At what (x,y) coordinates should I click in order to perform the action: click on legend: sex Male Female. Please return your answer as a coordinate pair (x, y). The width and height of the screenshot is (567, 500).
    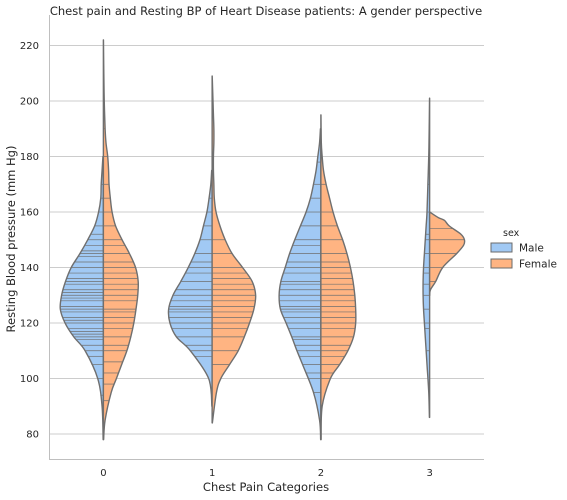
    Looking at the image, I should click on (523, 249).